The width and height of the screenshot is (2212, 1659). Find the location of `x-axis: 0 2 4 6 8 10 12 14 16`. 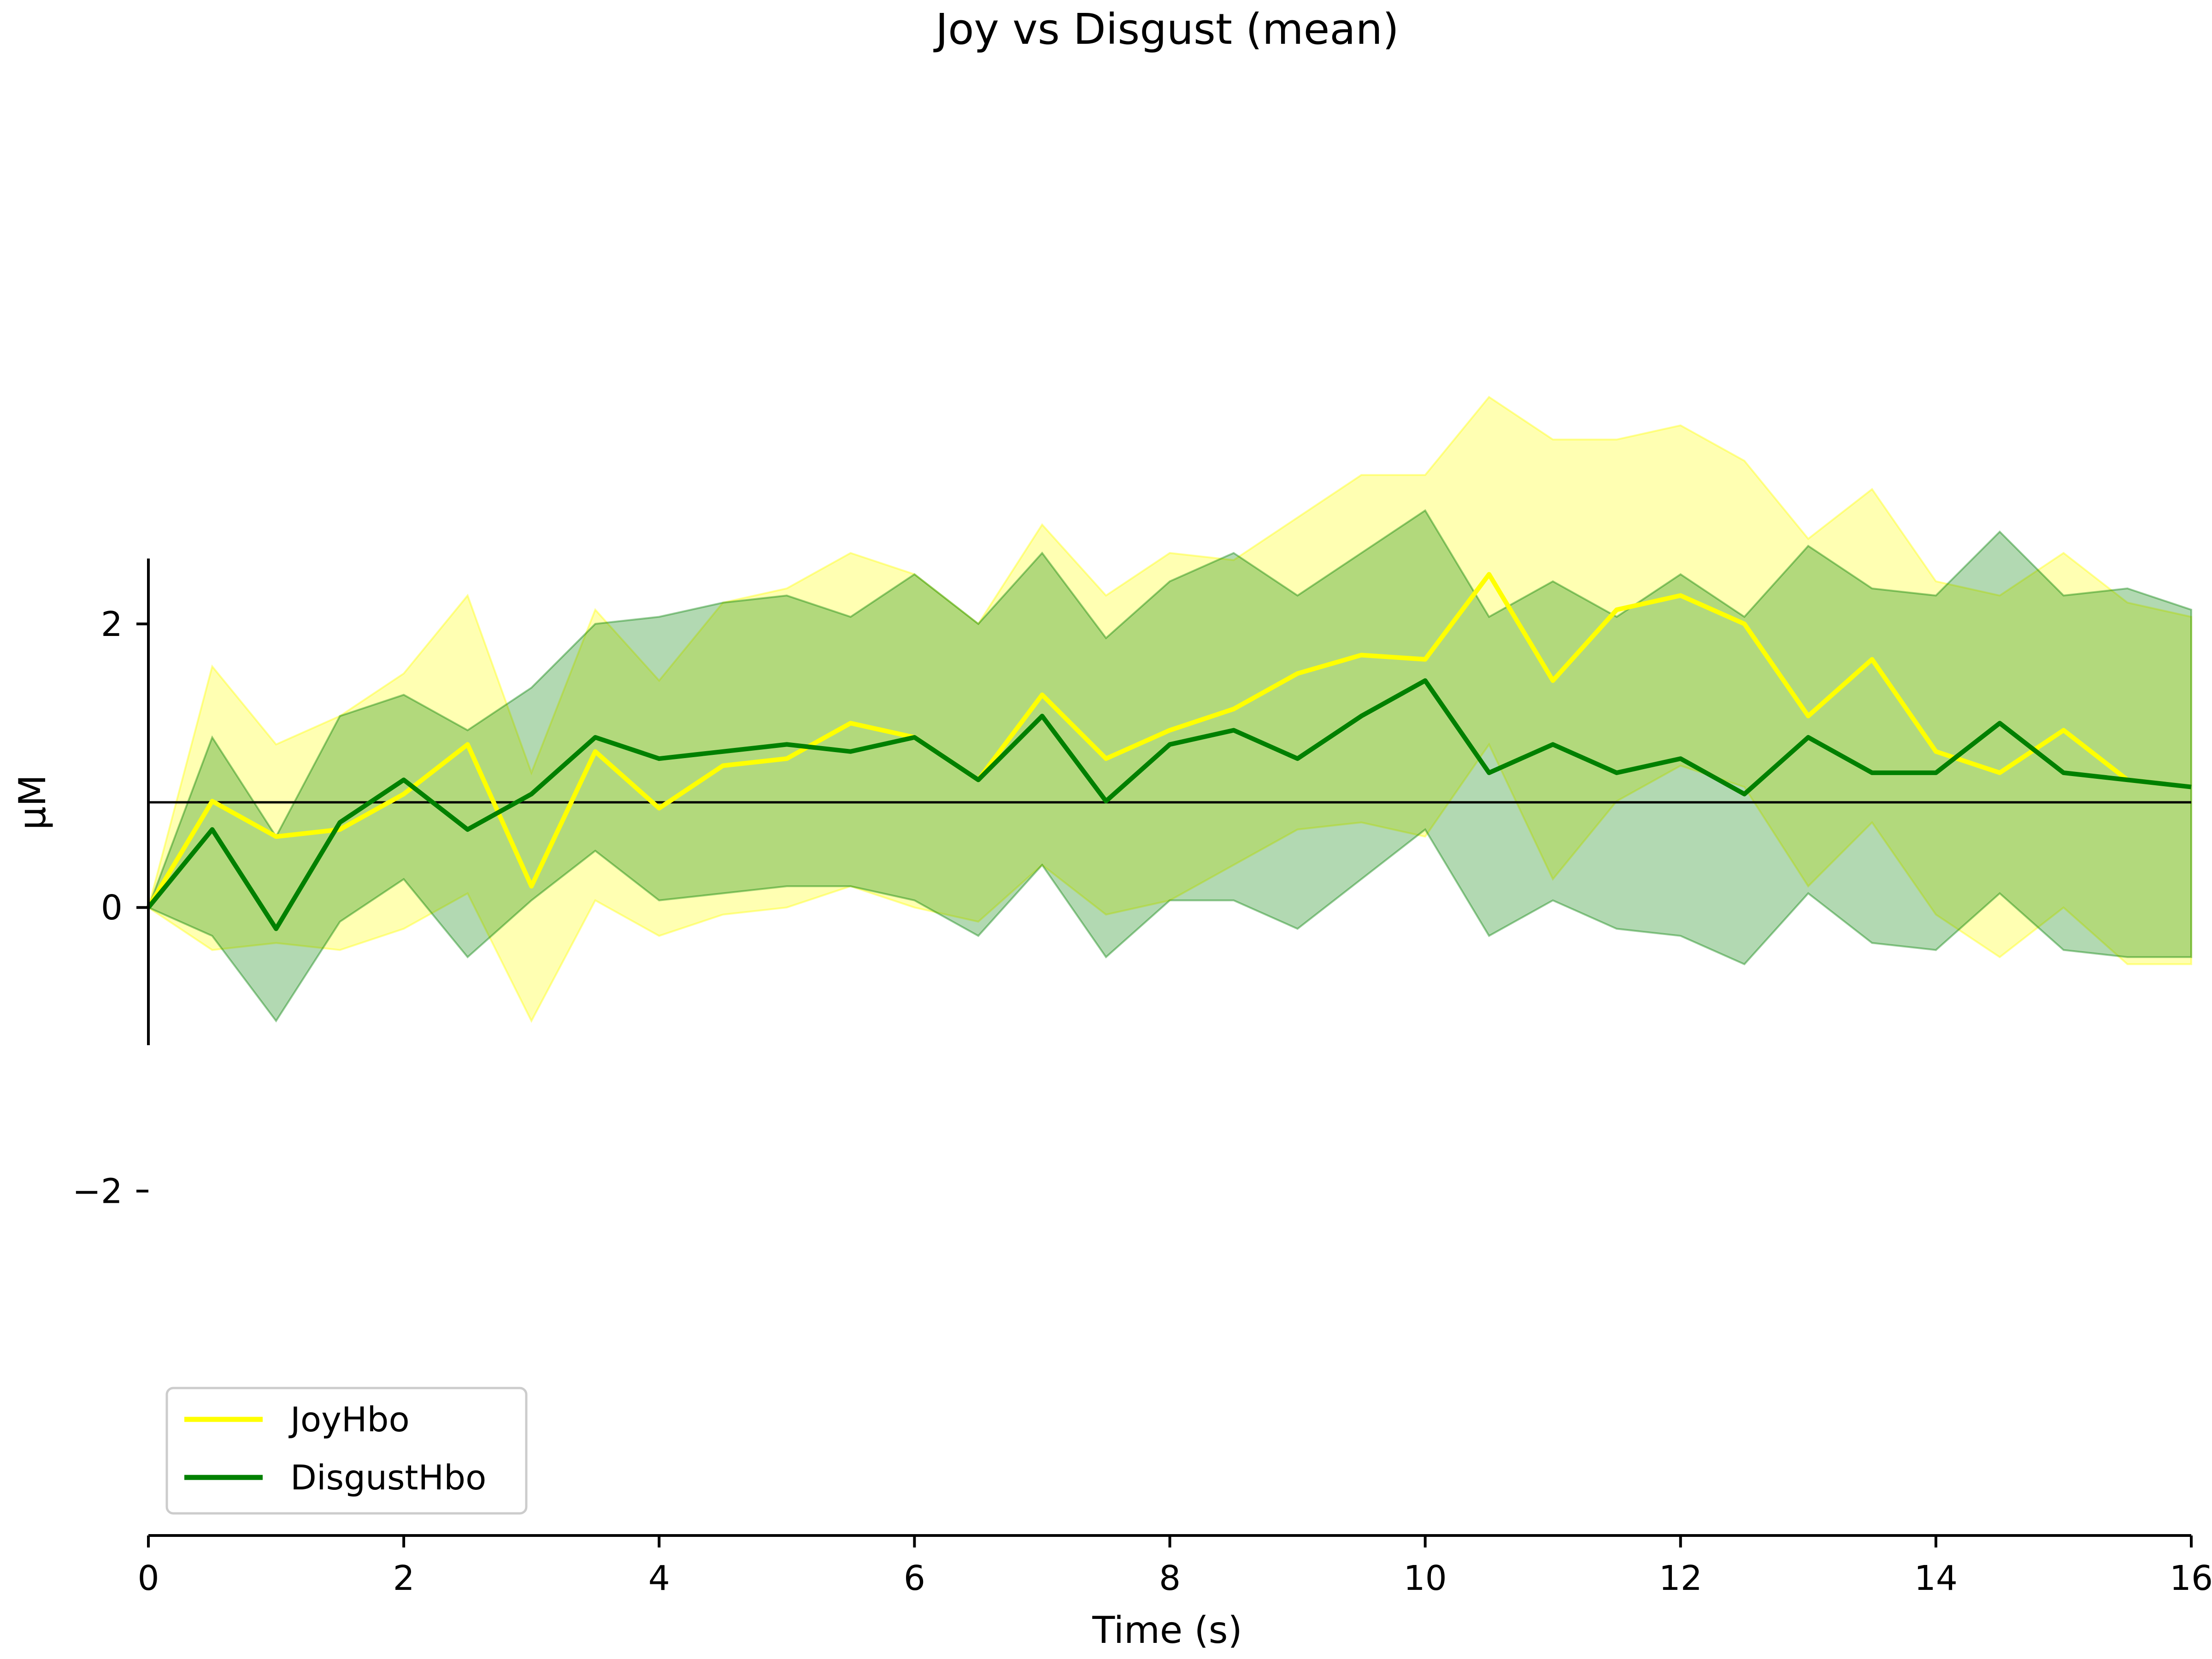

x-axis: 0 2 4 6 8 10 12 14 16 is located at coordinates (1174, 1566).